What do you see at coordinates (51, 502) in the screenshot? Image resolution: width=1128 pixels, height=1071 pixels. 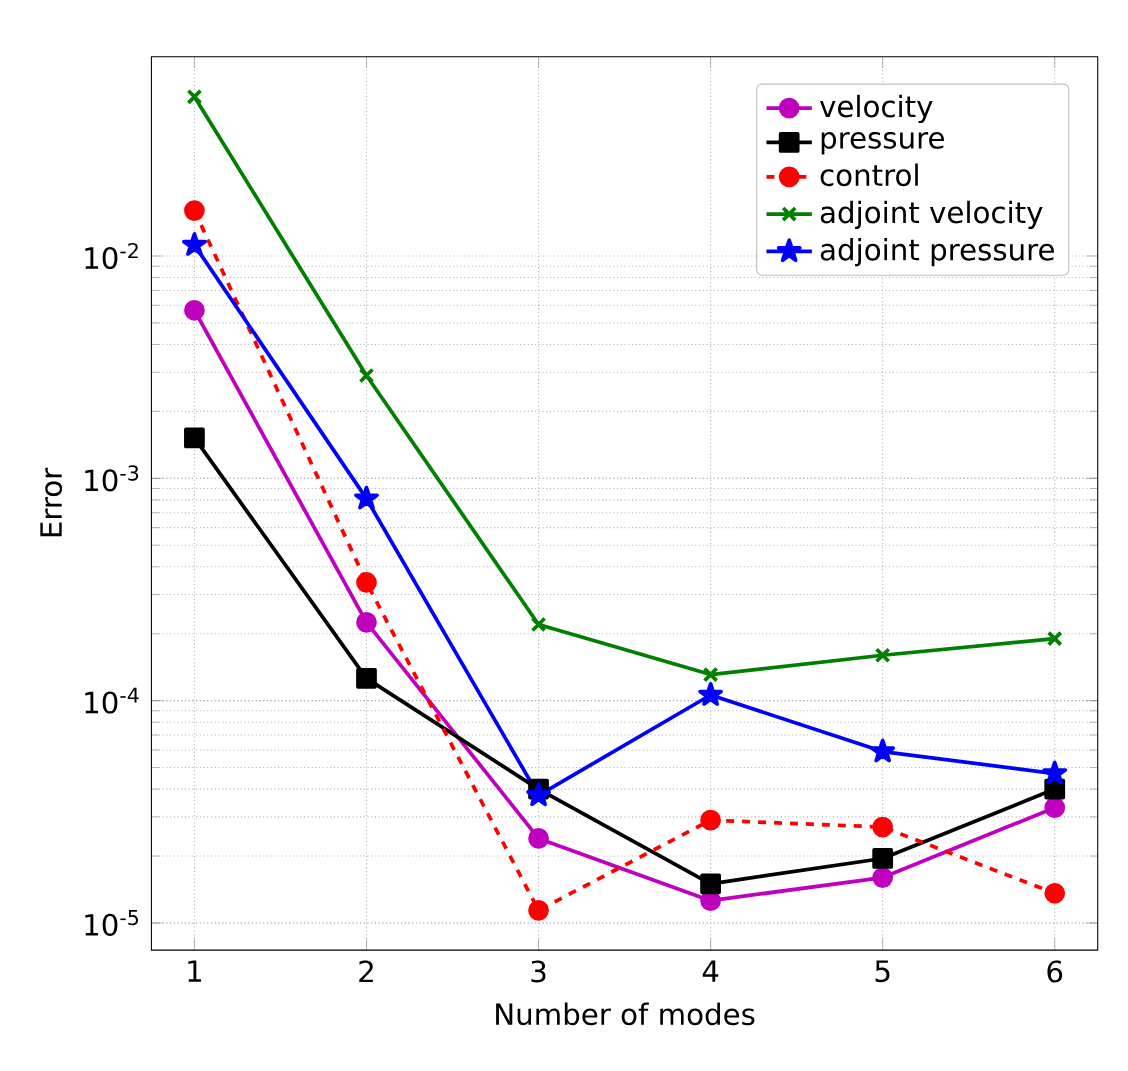 I see `y-axis-title: Error` at bounding box center [51, 502].